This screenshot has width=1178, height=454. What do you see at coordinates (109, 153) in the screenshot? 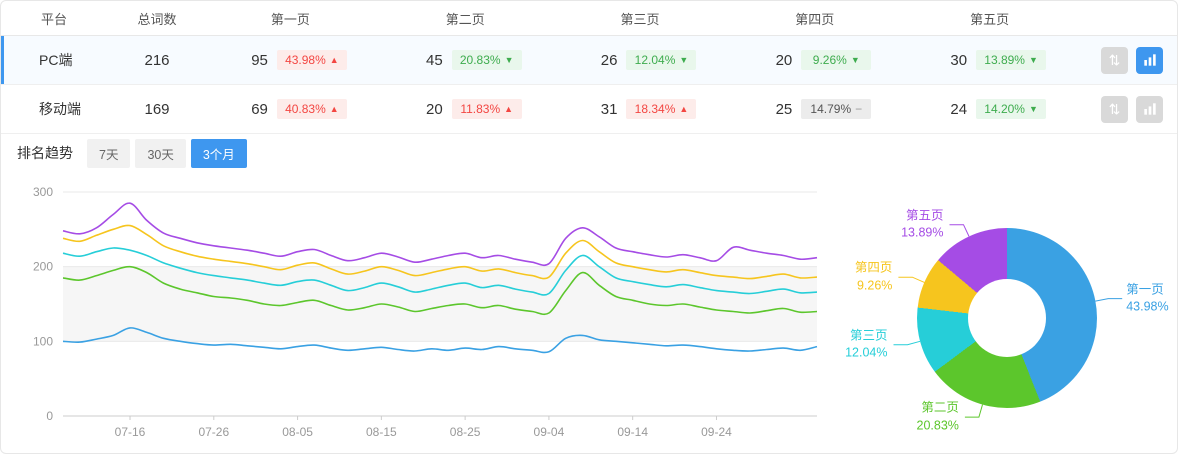
I see `tab-7-days: 7天` at bounding box center [109, 153].